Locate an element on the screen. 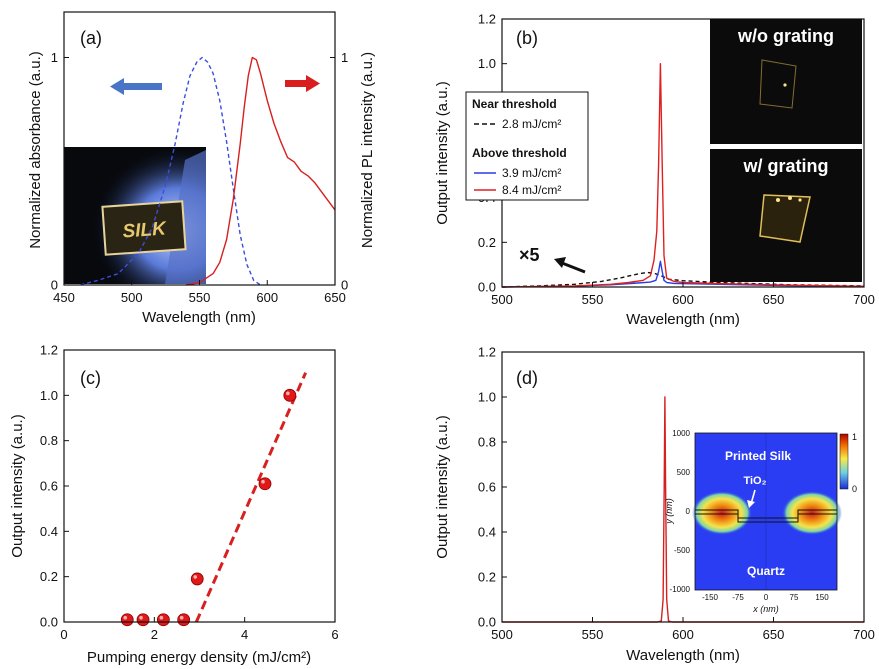 This screenshot has height=669, width=879. x-tick-label: 4 is located at coordinates (244, 634).